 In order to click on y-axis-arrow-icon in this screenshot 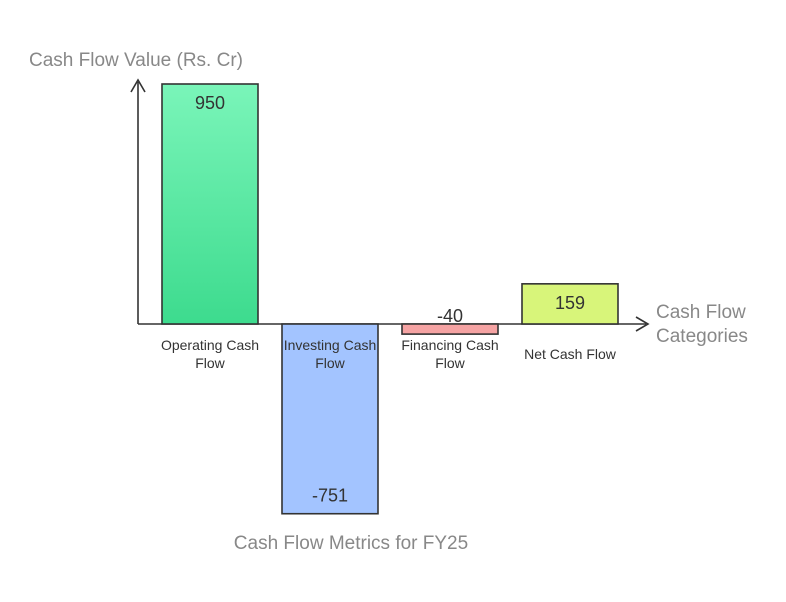, I will do `click(138, 85)`.